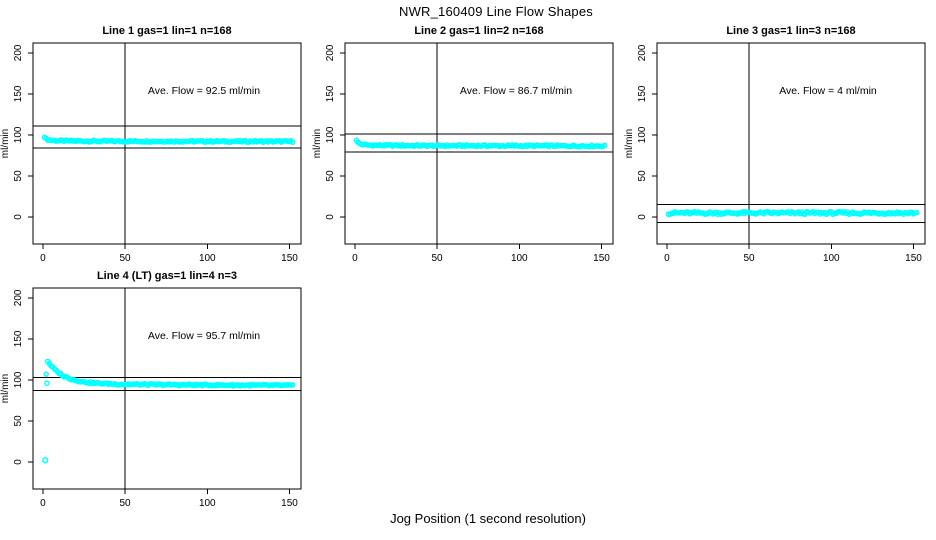  Describe the element at coordinates (488, 518) in the screenshot. I see `x-axis-label: Jog Position (1 second resolution)` at that location.